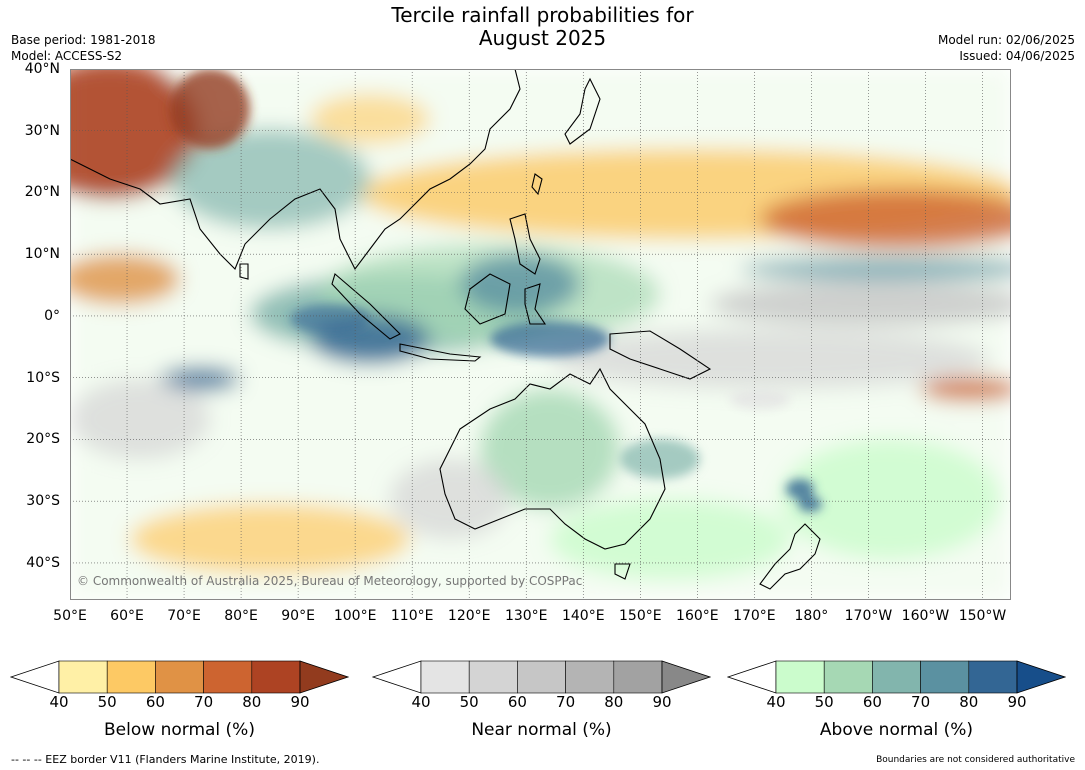 Image resolution: width=1085 pixels, height=770 pixels. I want to click on latitude-label: 40°N, so click(42, 69).